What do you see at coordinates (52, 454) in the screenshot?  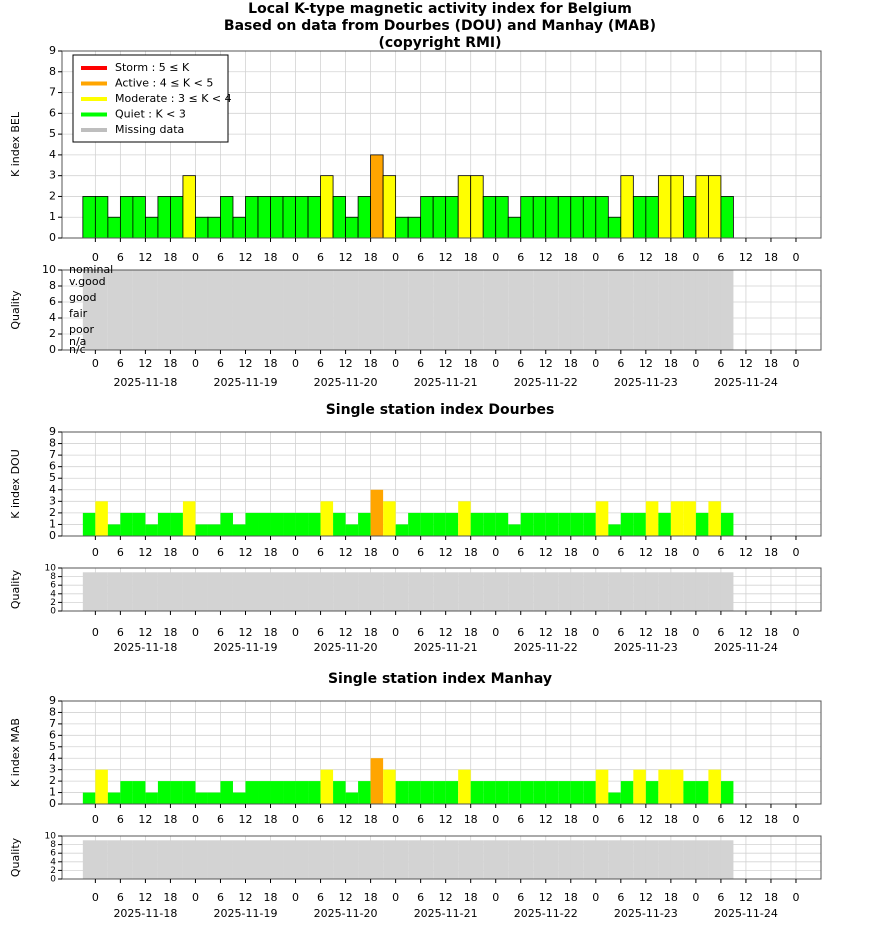 I see `y-tick-label: 7` at bounding box center [52, 454].